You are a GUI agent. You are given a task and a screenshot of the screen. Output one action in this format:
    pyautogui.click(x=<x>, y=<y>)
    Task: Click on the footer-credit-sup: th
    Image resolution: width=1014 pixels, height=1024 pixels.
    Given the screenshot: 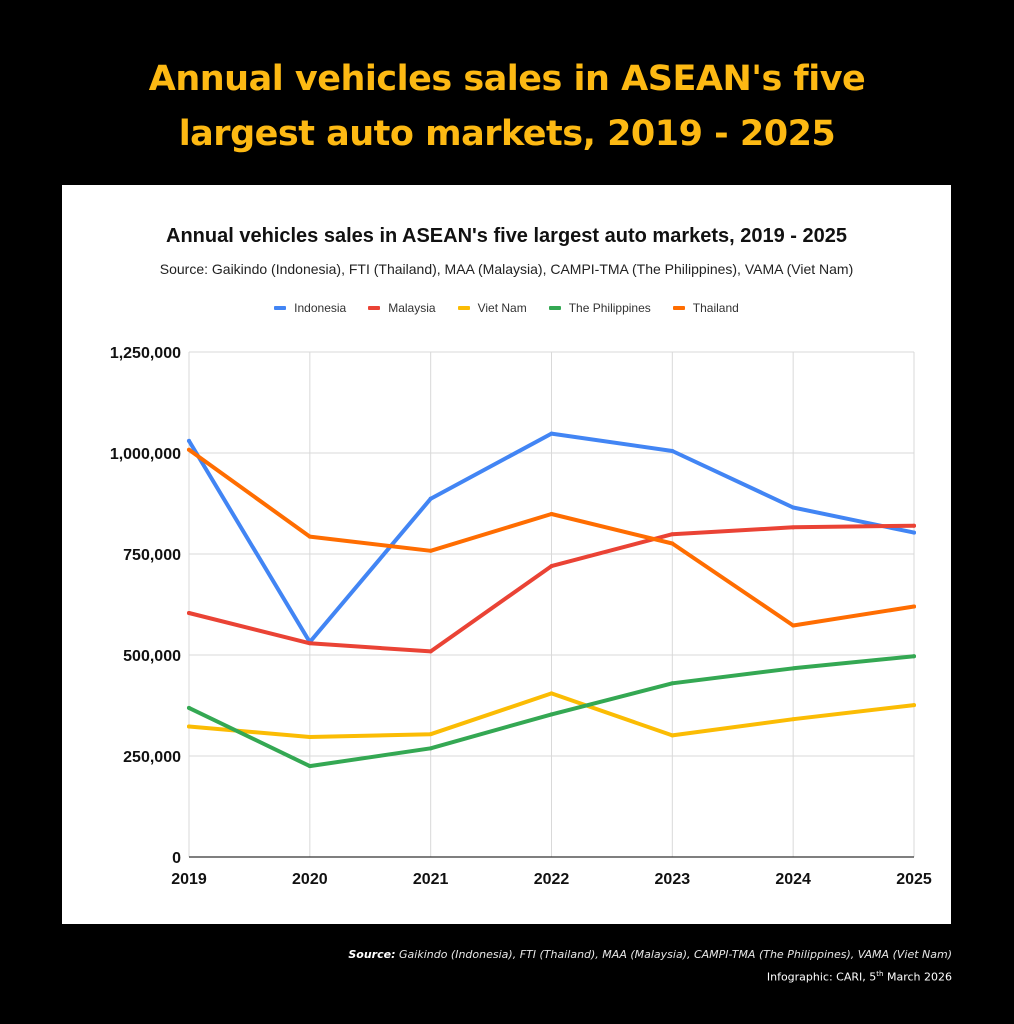 What is the action you would take?
    pyautogui.click(x=880, y=974)
    